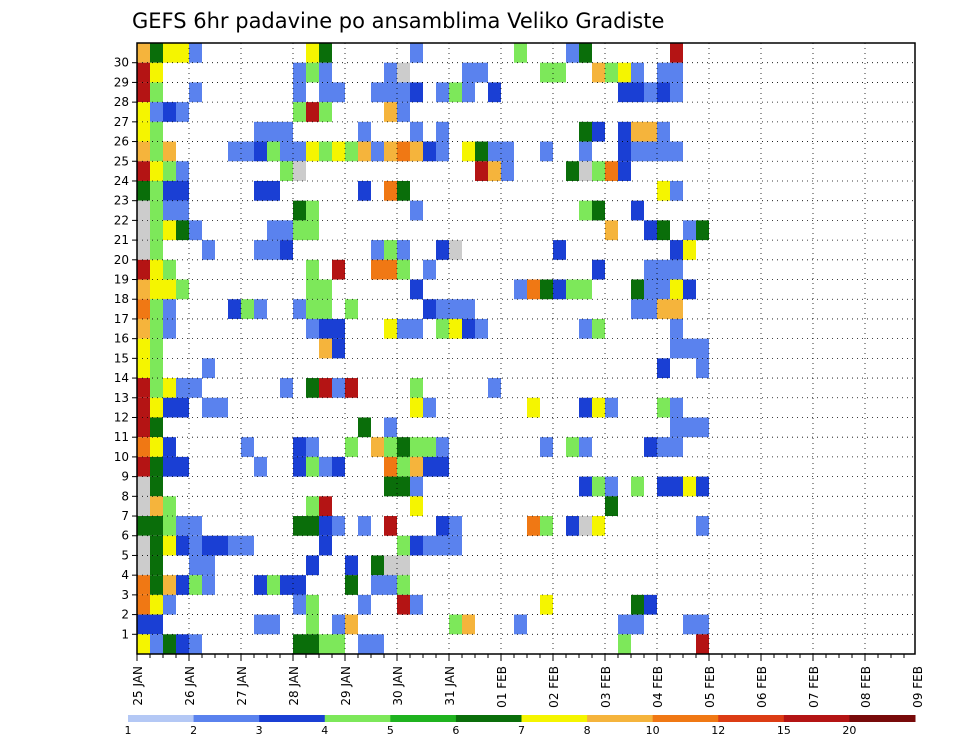 This screenshot has height=742, width=960. Describe the element at coordinates (121, 358) in the screenshot. I see `y-tick-label: 15` at that location.